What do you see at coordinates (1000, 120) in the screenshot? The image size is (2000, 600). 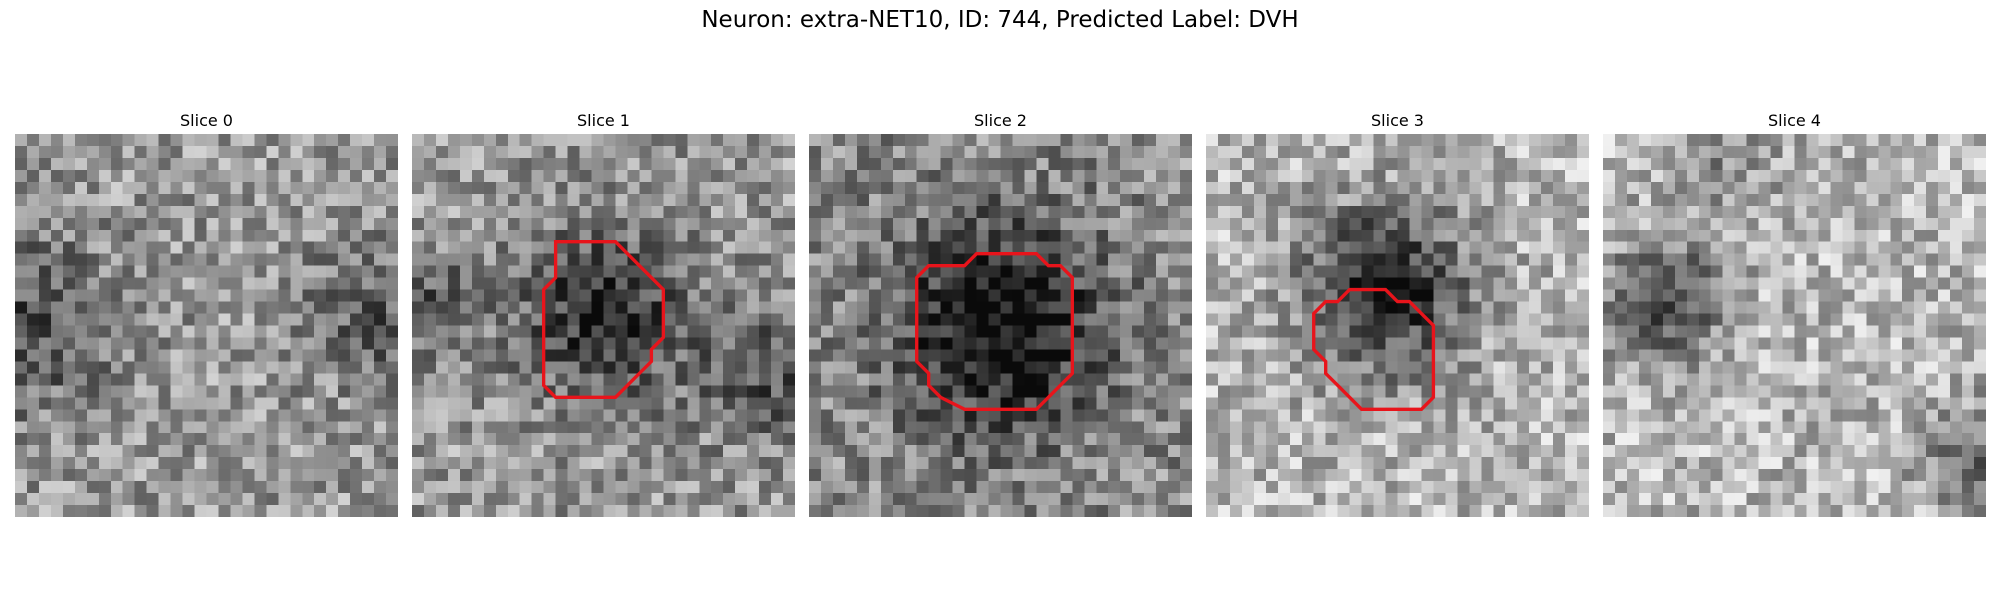 I see `slice-title-2: Slice 2` at bounding box center [1000, 120].